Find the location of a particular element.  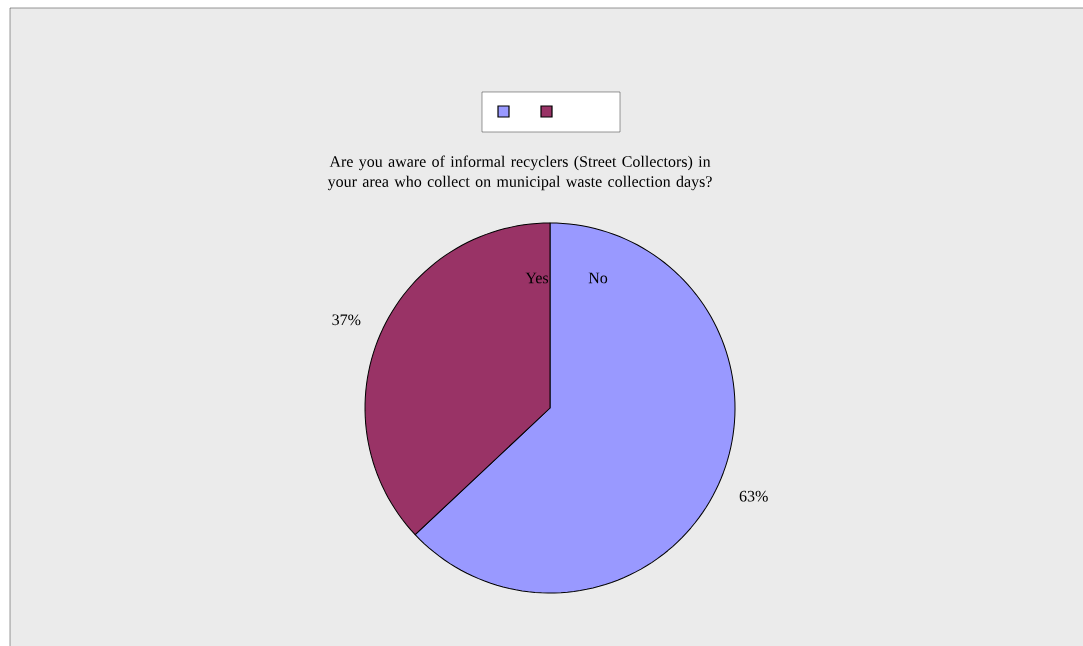

slice-label: No is located at coordinates (598, 278).